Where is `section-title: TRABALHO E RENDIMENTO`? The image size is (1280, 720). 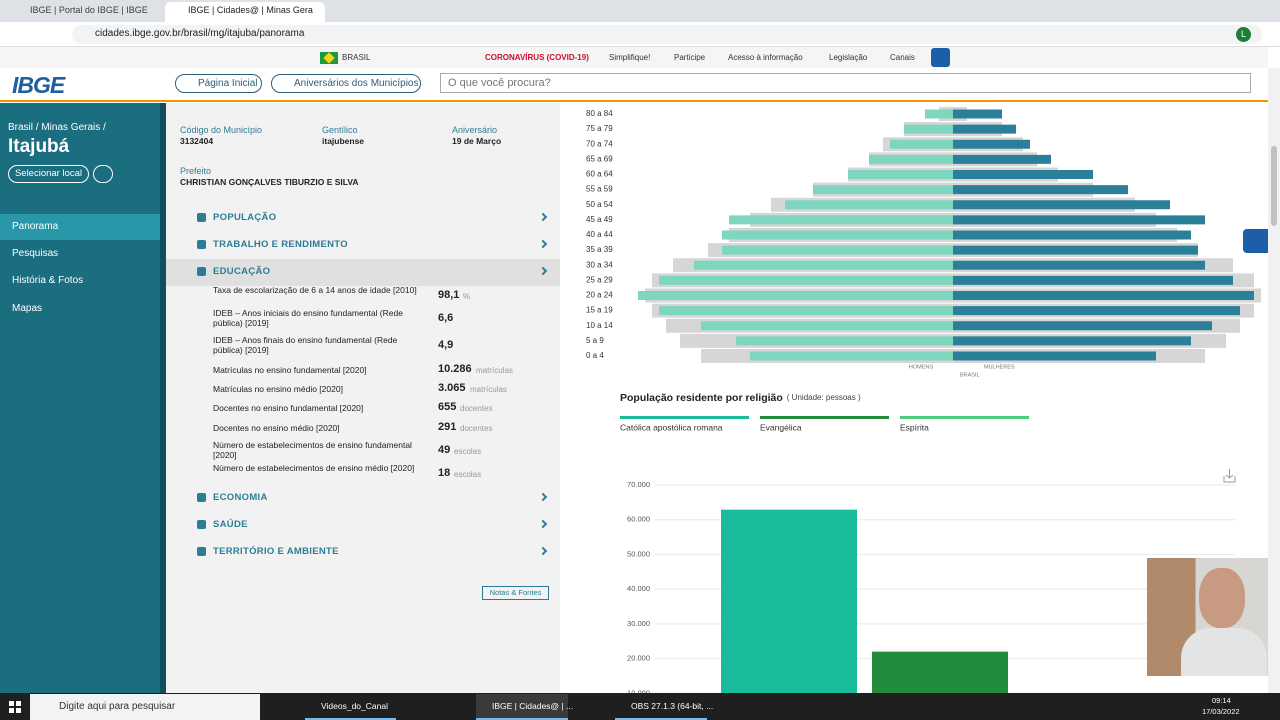
section-title: TRABALHO E RENDIMENTO is located at coordinates (280, 244).